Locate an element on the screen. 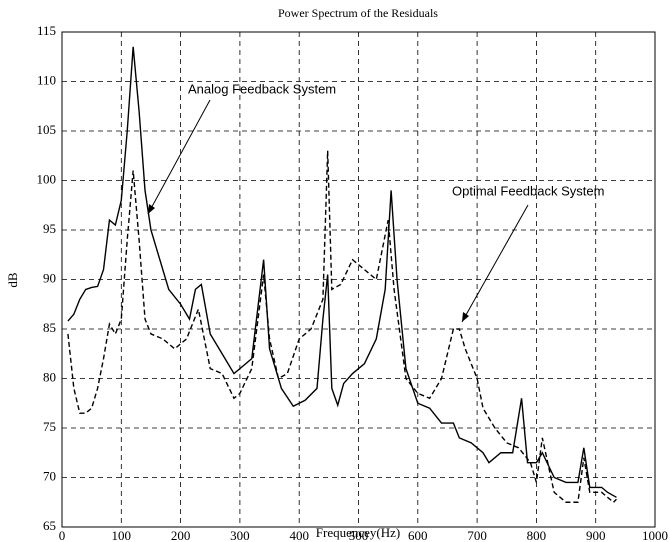  y-tick-label: 95 is located at coordinates (49, 228).